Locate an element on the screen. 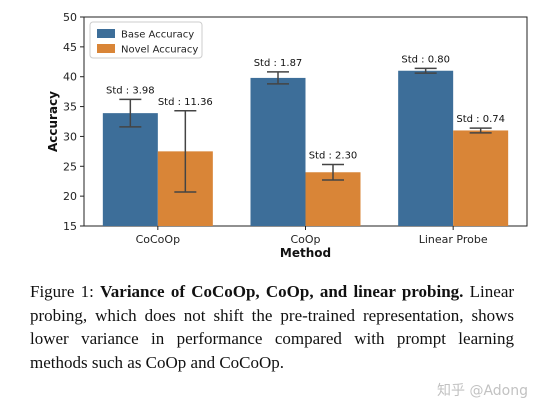 The height and width of the screenshot is (414, 542). x-axis-title: Method is located at coordinates (305, 253).